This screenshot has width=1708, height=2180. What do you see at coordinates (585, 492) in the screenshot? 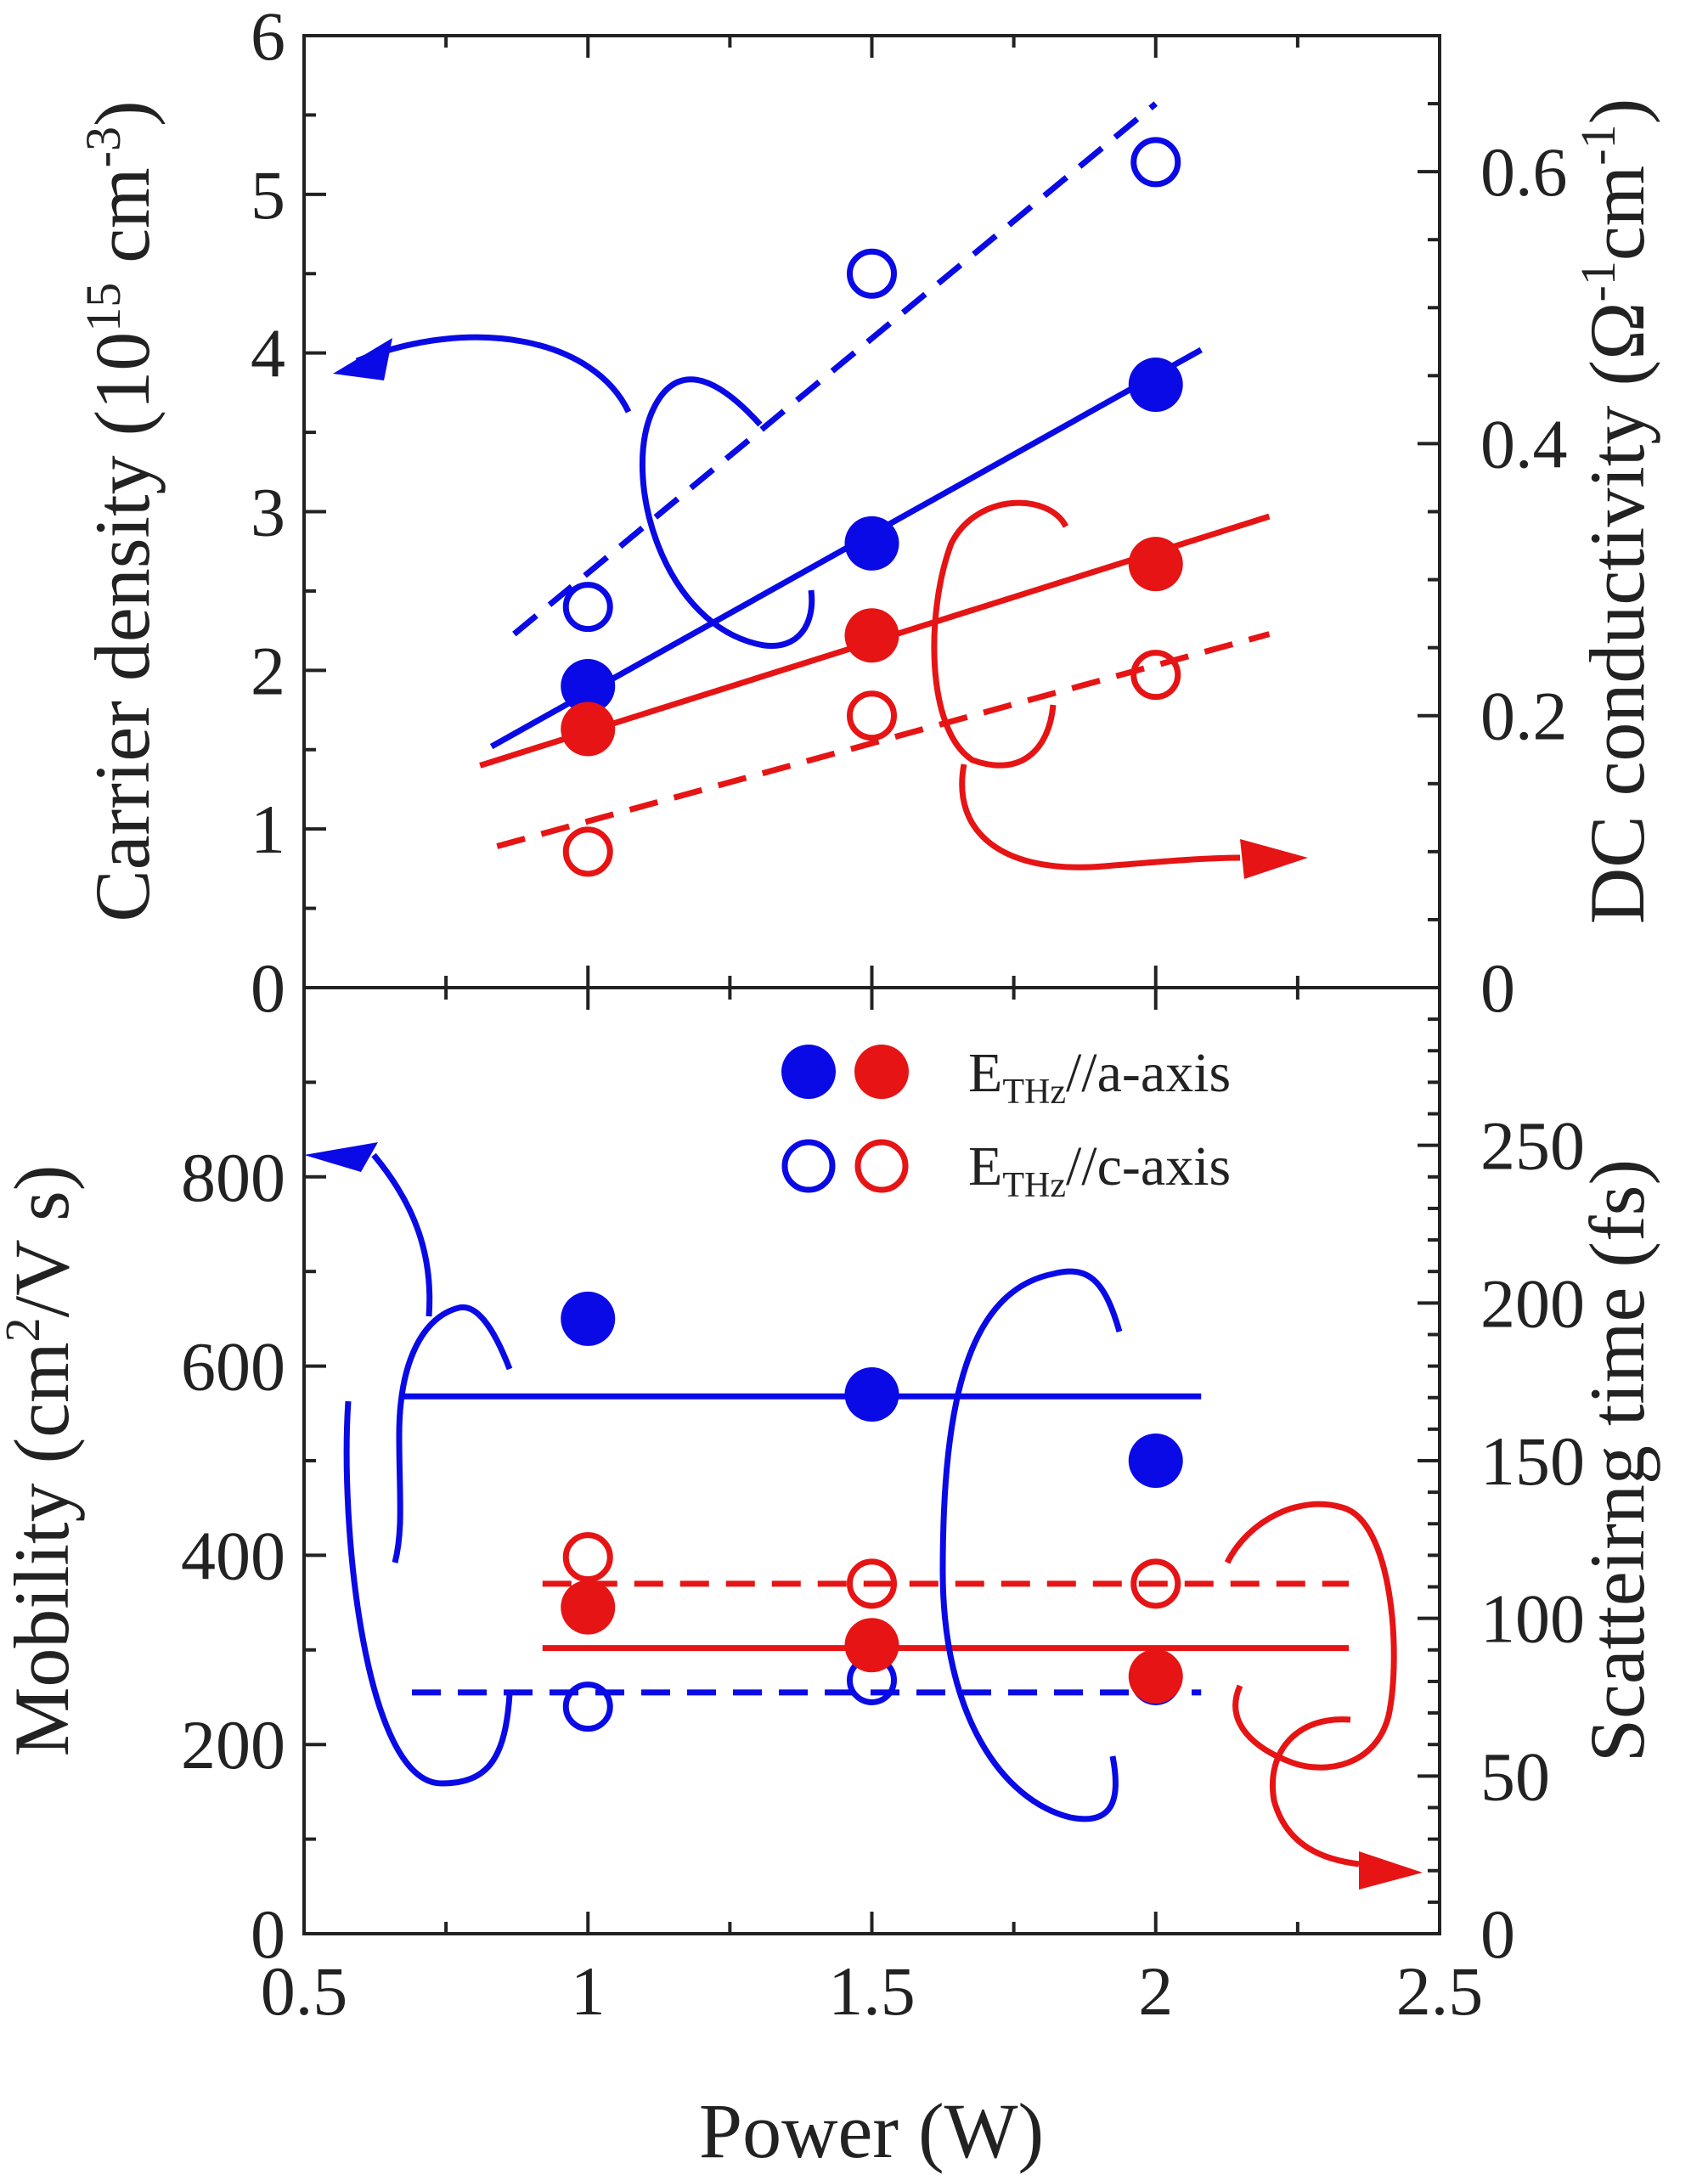
I see `top-blue-arrow` at bounding box center [585, 492].